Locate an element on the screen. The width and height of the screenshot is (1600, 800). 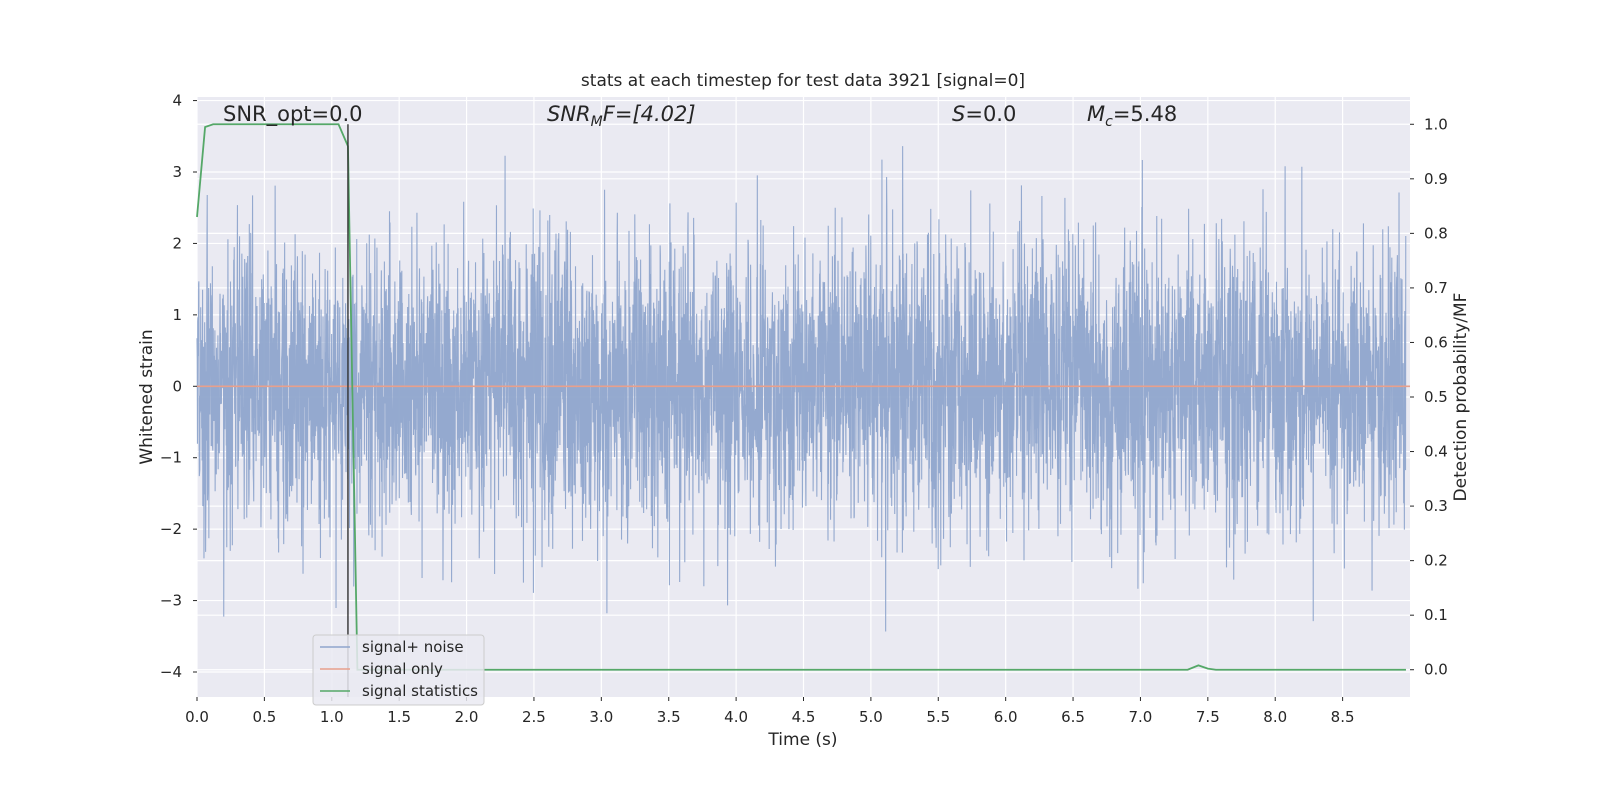
legend-label-signal-only: signal only is located at coordinates (402, 669).